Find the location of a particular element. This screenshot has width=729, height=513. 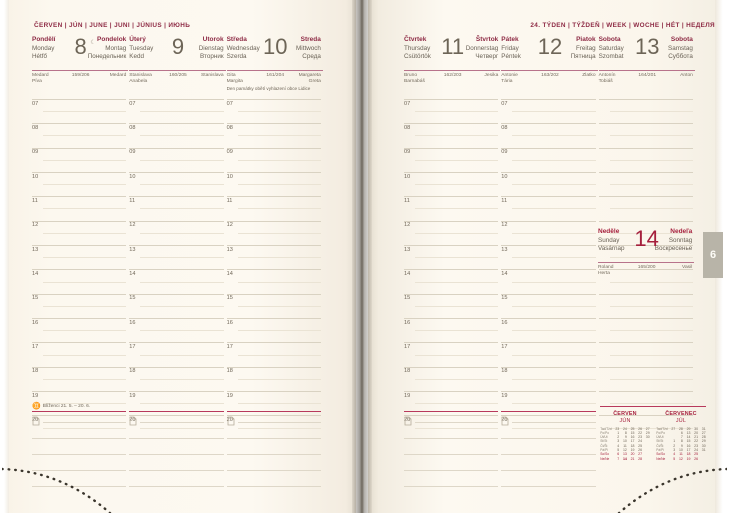

mini-calendar-day: 2 is located at coordinates (618, 437).